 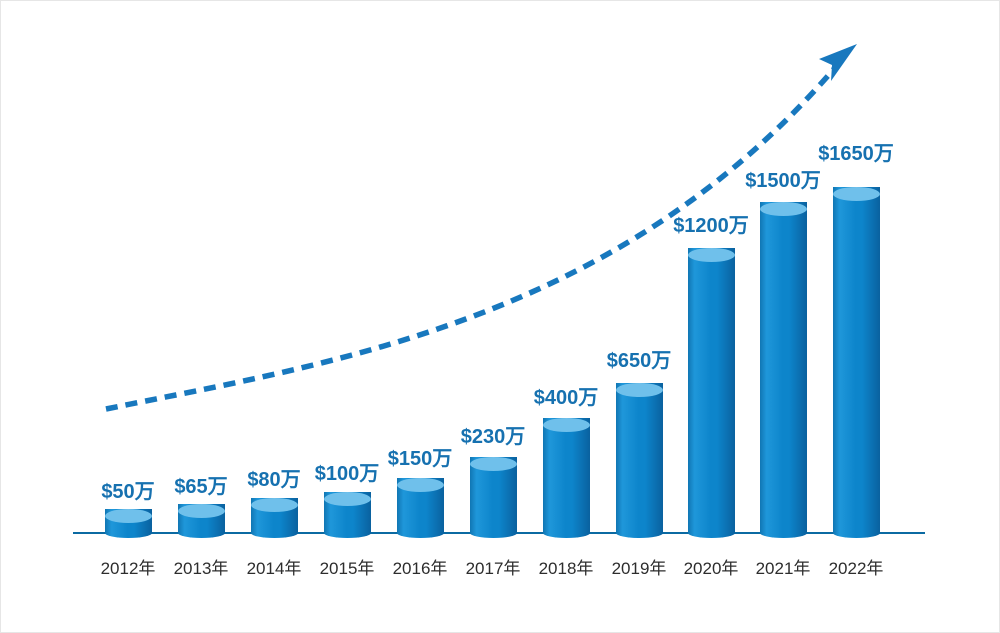 I want to click on value-label-2022: $1650万, so click(x=856, y=154).